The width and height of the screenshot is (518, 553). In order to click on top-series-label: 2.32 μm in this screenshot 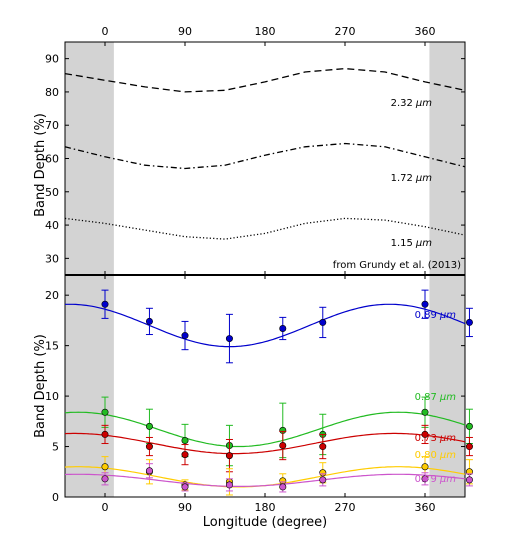, I will do `click(412, 103)`.